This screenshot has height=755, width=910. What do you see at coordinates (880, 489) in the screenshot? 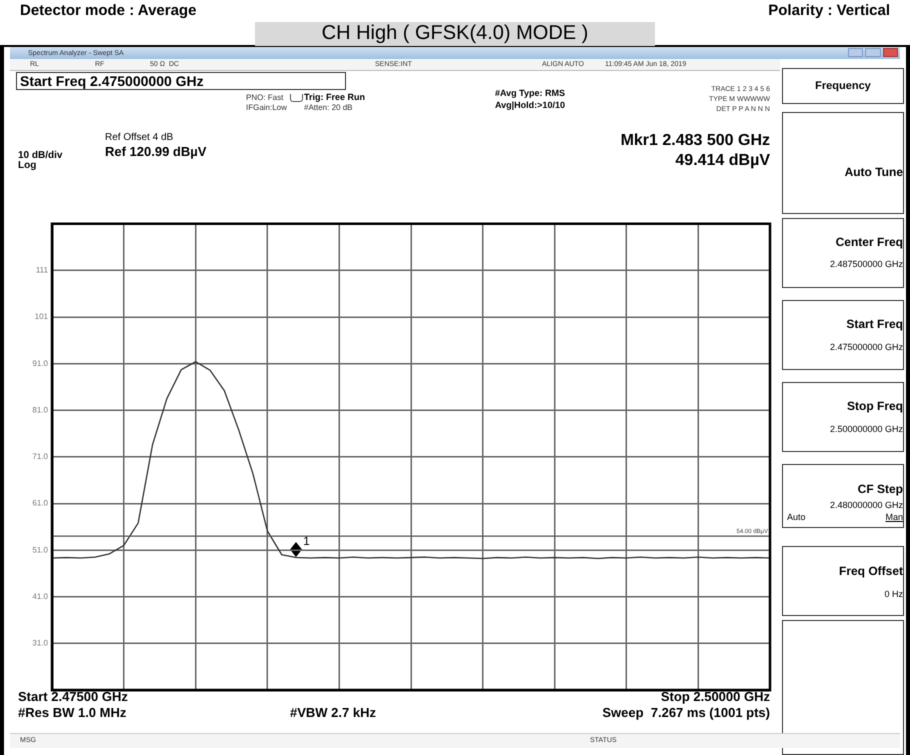
I see `text: CF Step` at bounding box center [880, 489].